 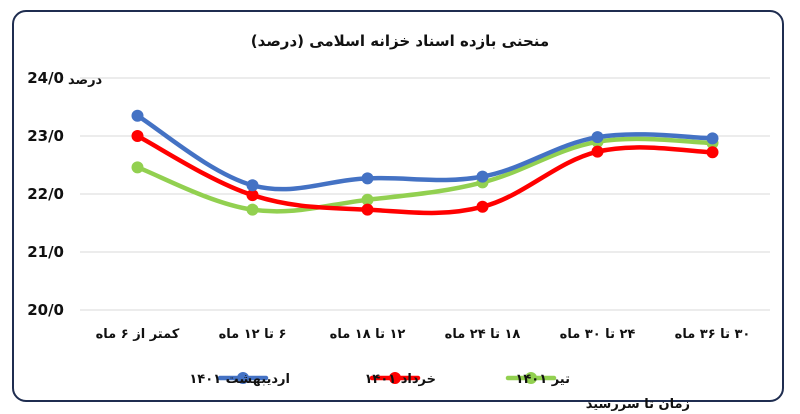 I want to click on y-tick-label: 22/0, so click(x=45, y=194).